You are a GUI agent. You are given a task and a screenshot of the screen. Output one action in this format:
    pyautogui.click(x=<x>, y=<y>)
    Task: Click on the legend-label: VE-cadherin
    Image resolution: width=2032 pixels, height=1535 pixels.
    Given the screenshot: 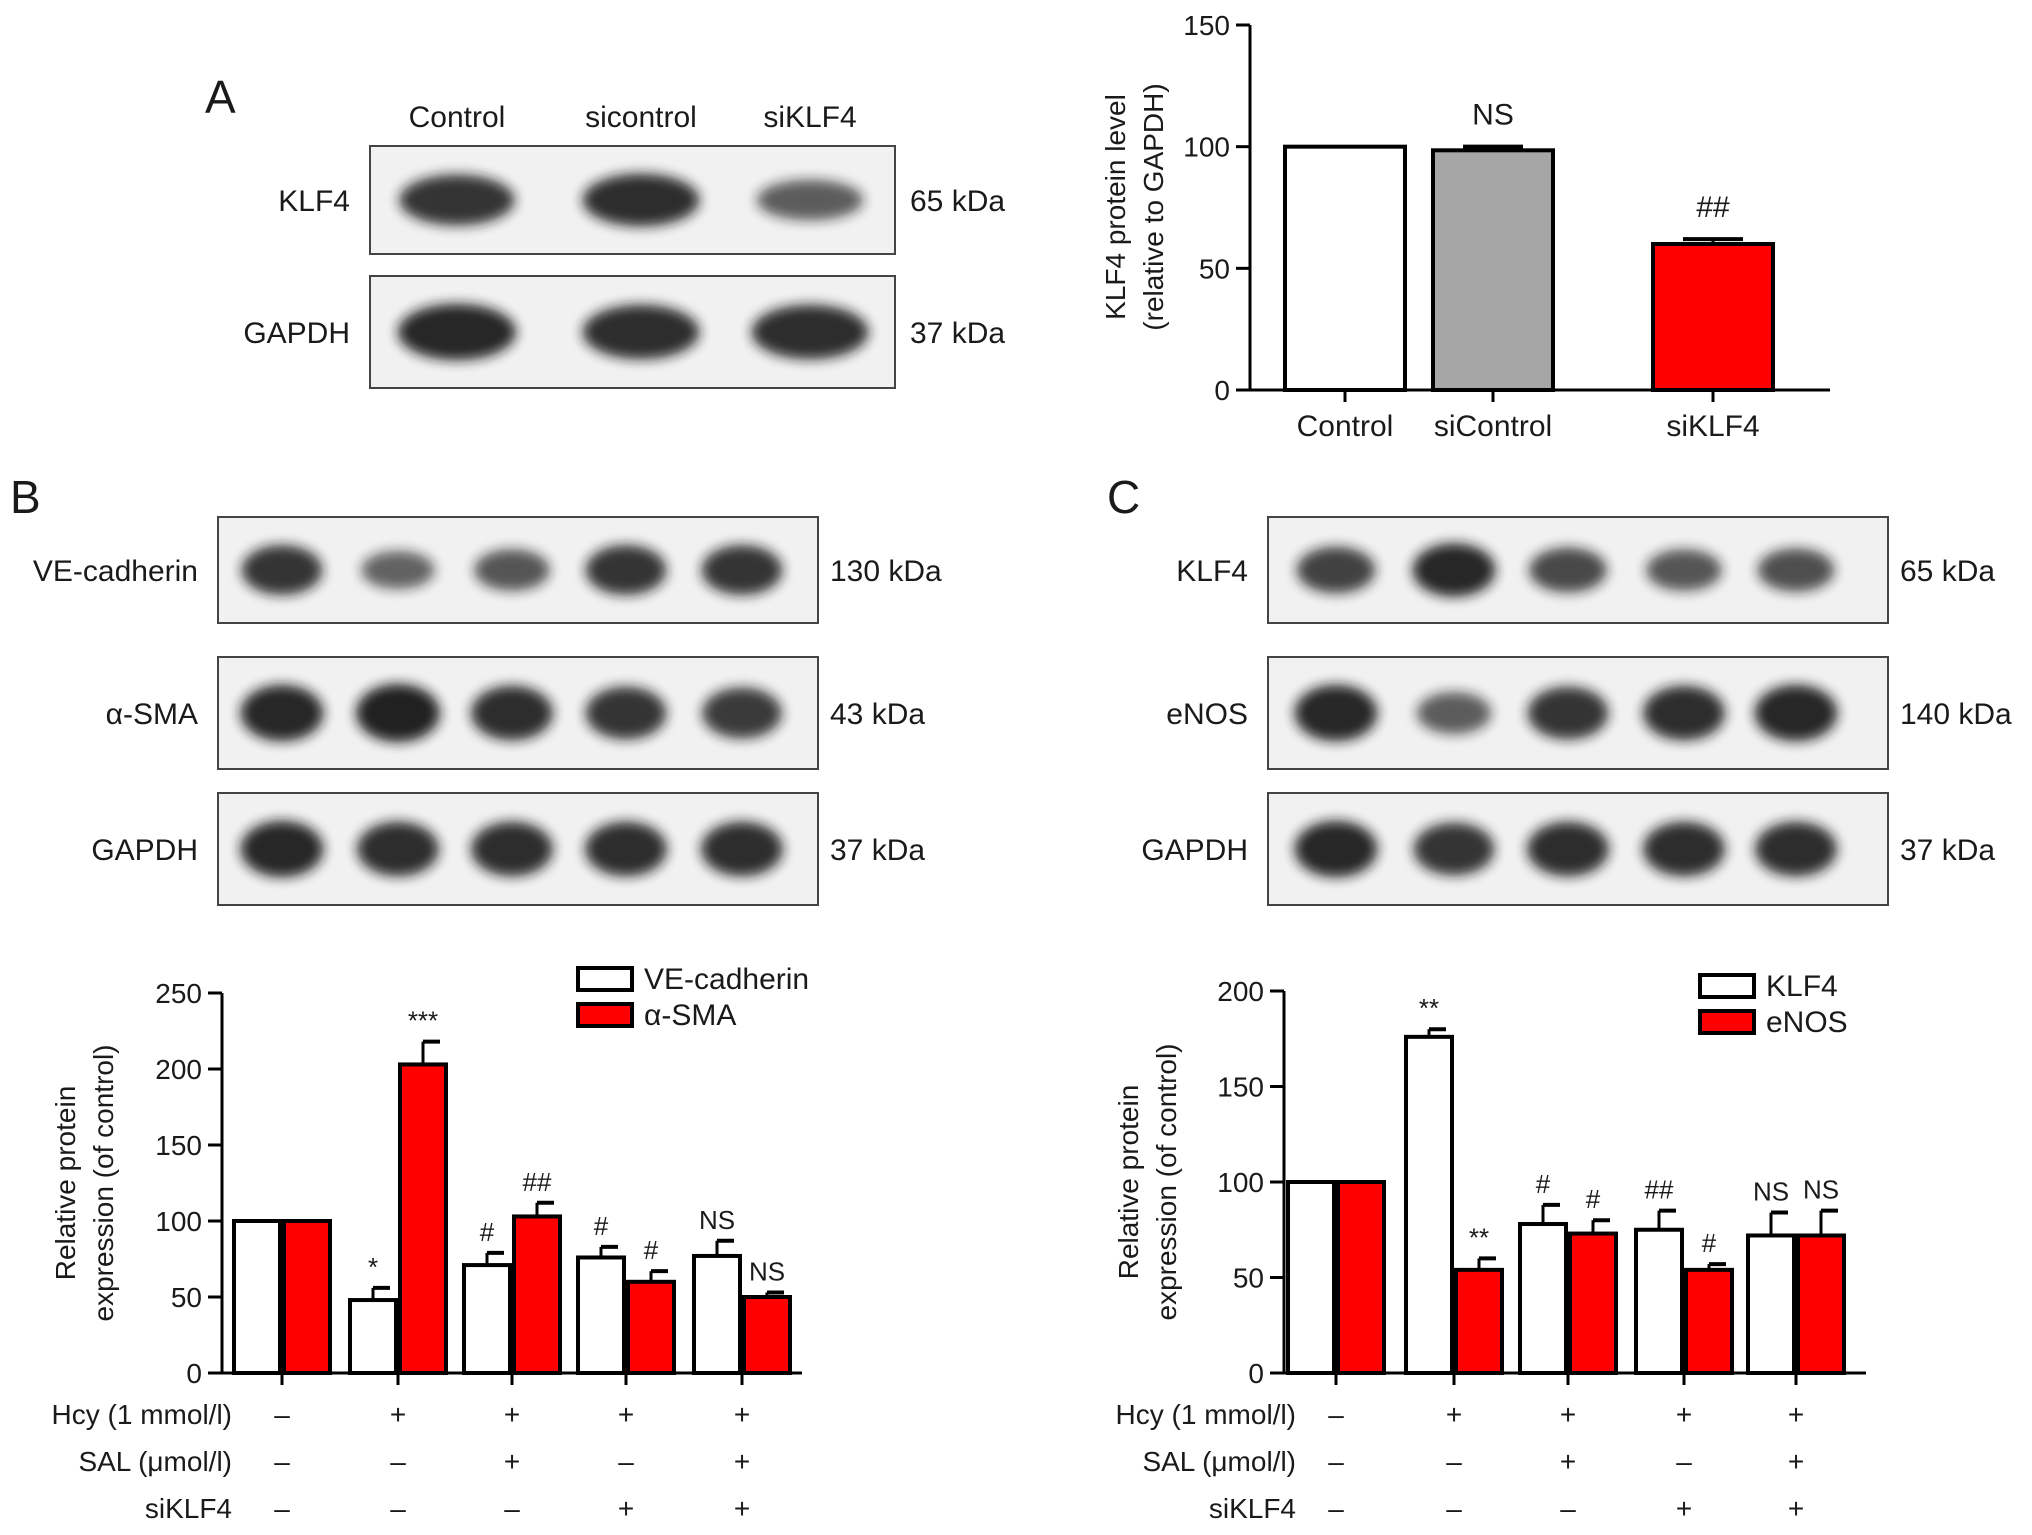 What is the action you would take?
    pyautogui.click(x=726, y=979)
    